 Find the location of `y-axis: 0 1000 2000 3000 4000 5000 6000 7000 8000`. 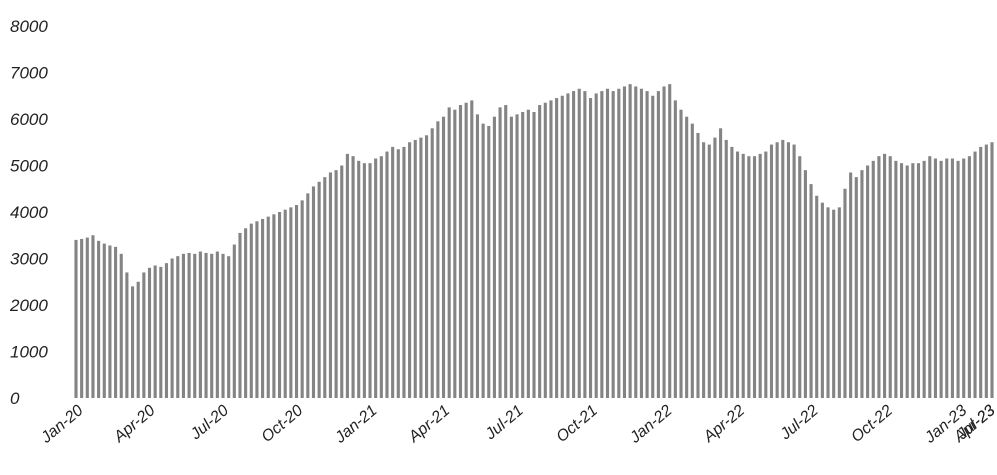

y-axis: 0 1000 2000 3000 4000 5000 6000 7000 8000 is located at coordinates (28, 212).